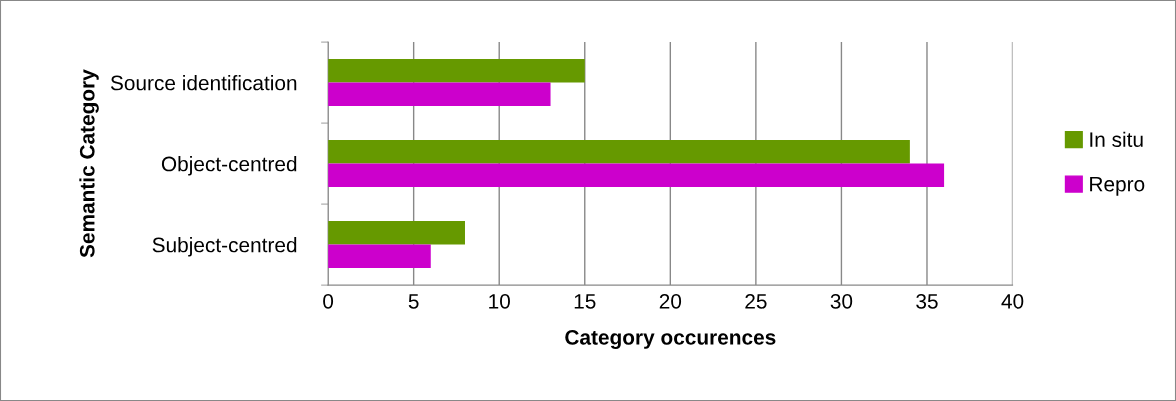  What do you see at coordinates (229, 166) in the screenshot?
I see `y-tick-label: Object-centred` at bounding box center [229, 166].